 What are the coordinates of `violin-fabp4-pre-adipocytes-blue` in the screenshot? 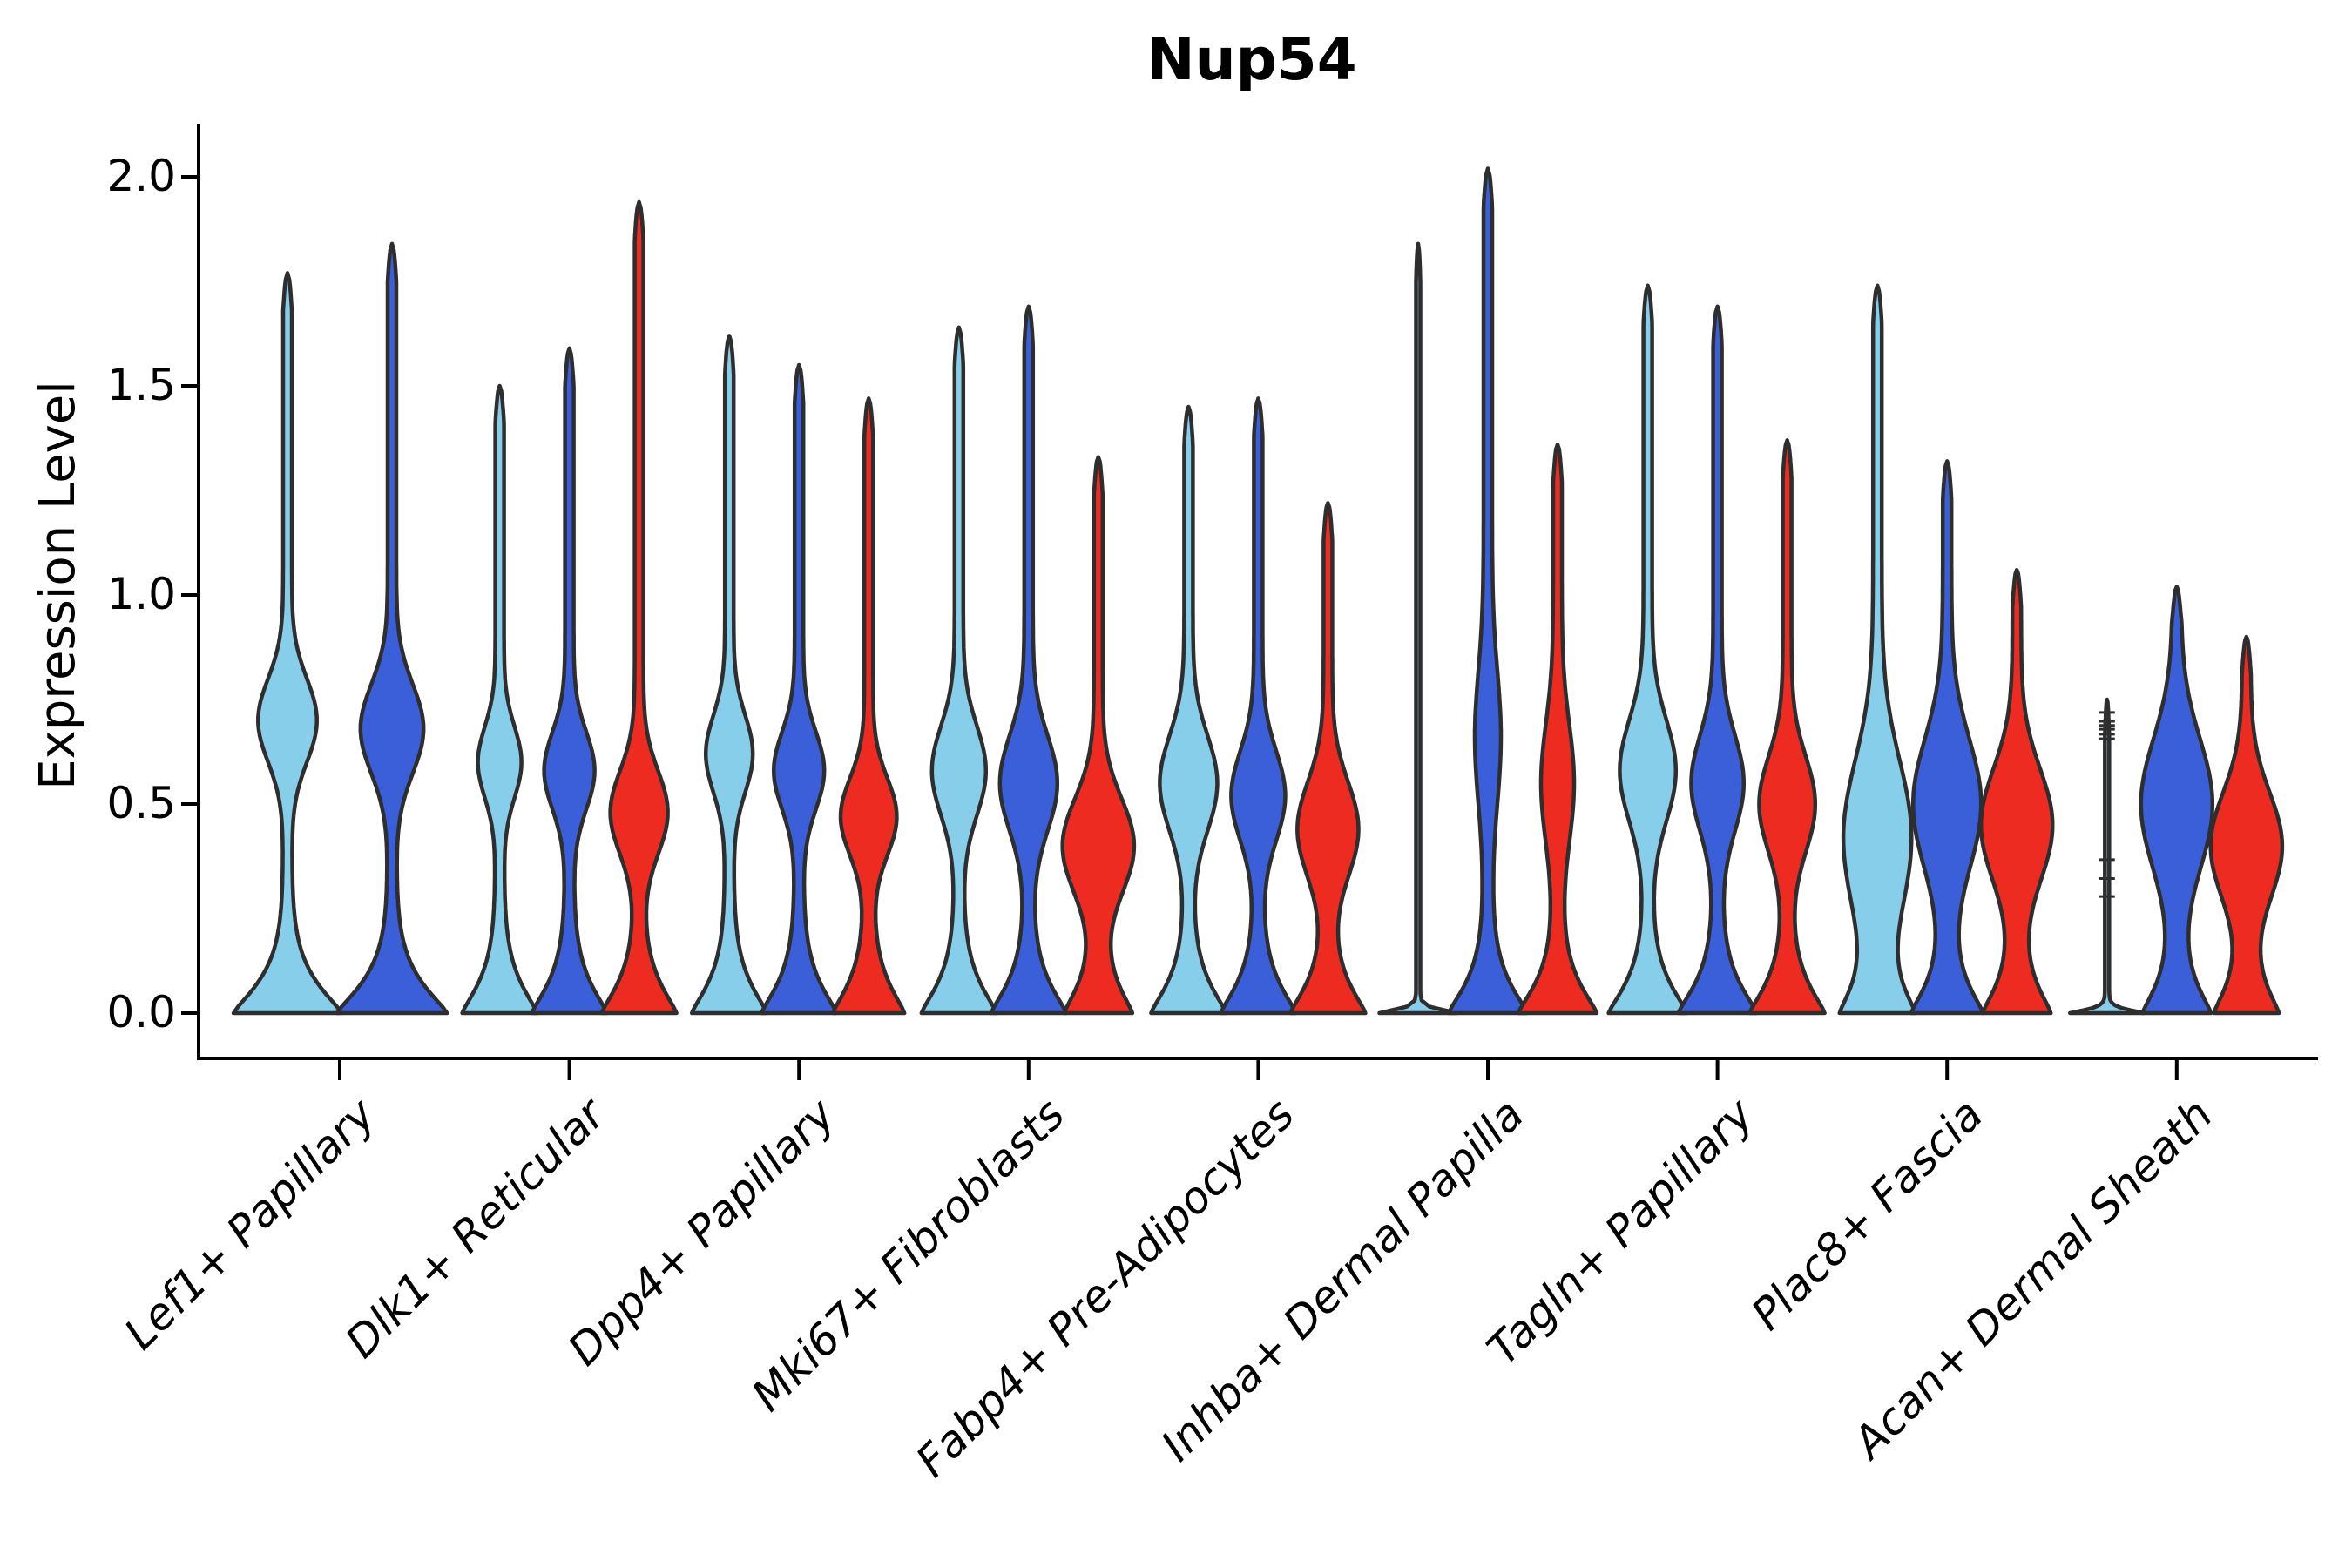 It's located at (1258, 706).